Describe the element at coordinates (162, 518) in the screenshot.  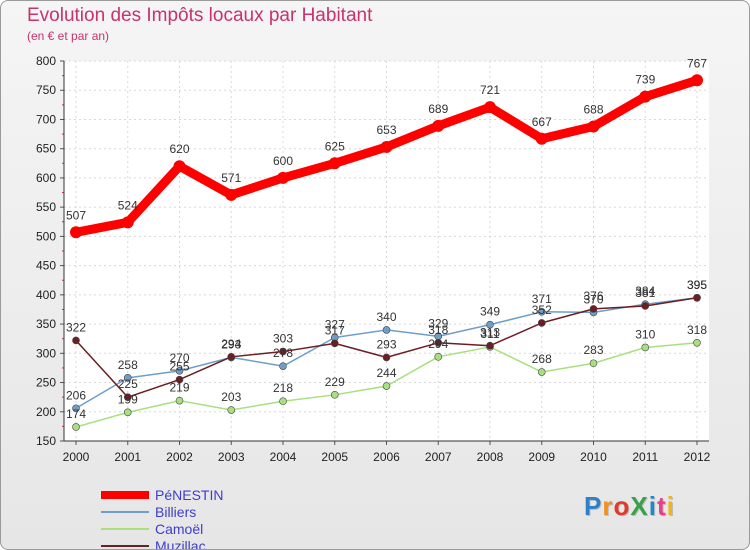
I see `legend: PéNESTIN Billiers Camoël Muzillac` at that location.